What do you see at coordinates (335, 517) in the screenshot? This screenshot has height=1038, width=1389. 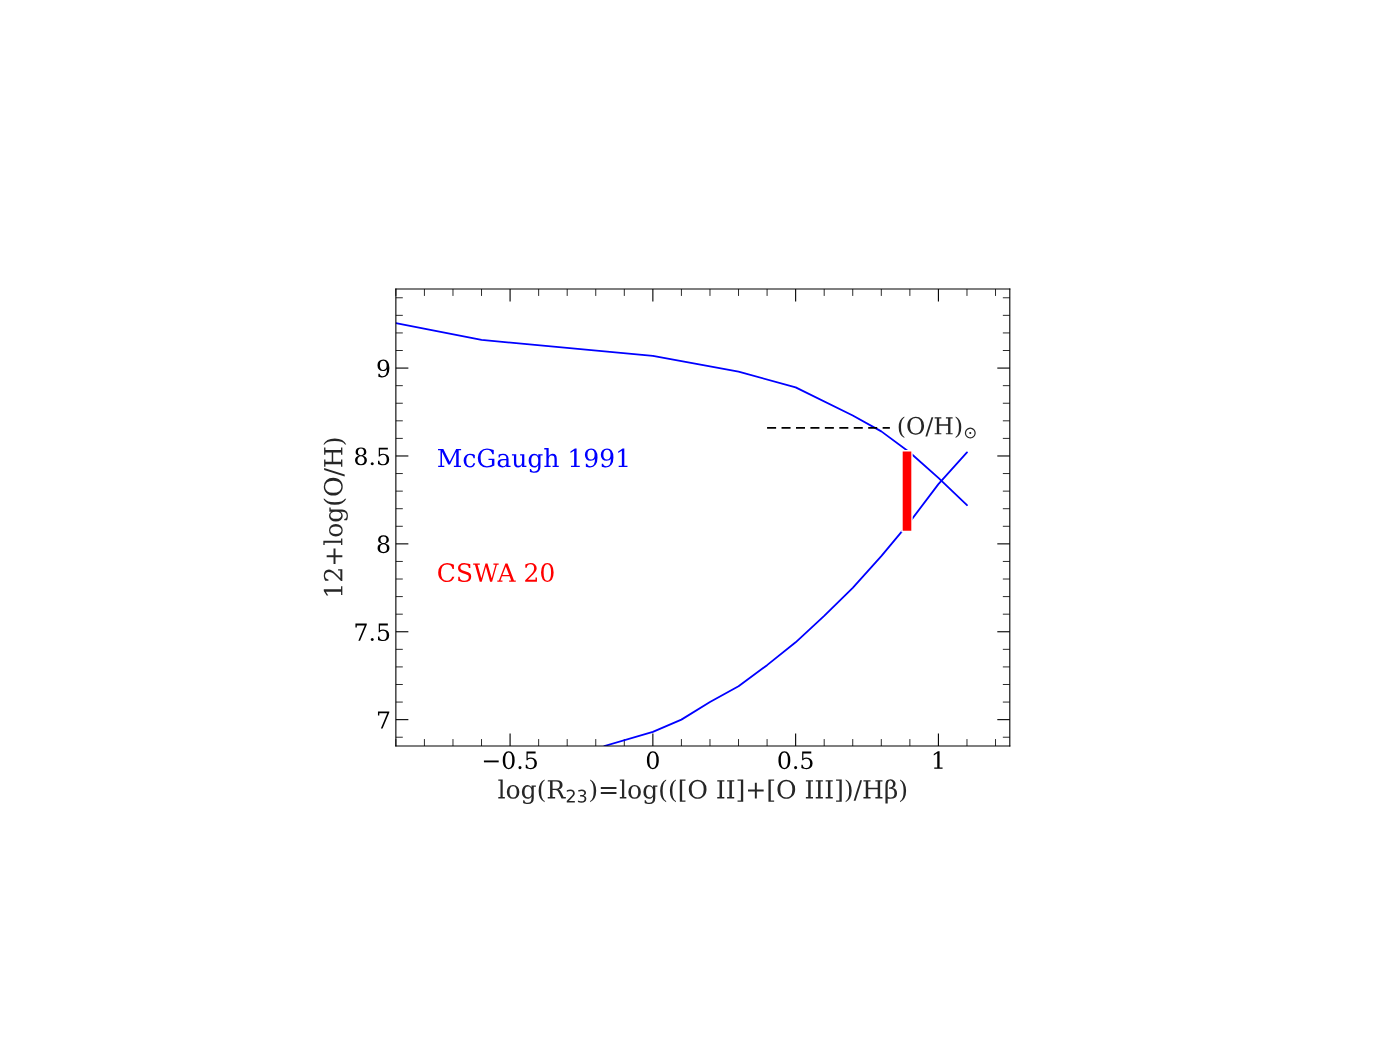 I see `y-axis-title: 12+log(O/H)` at bounding box center [335, 517].